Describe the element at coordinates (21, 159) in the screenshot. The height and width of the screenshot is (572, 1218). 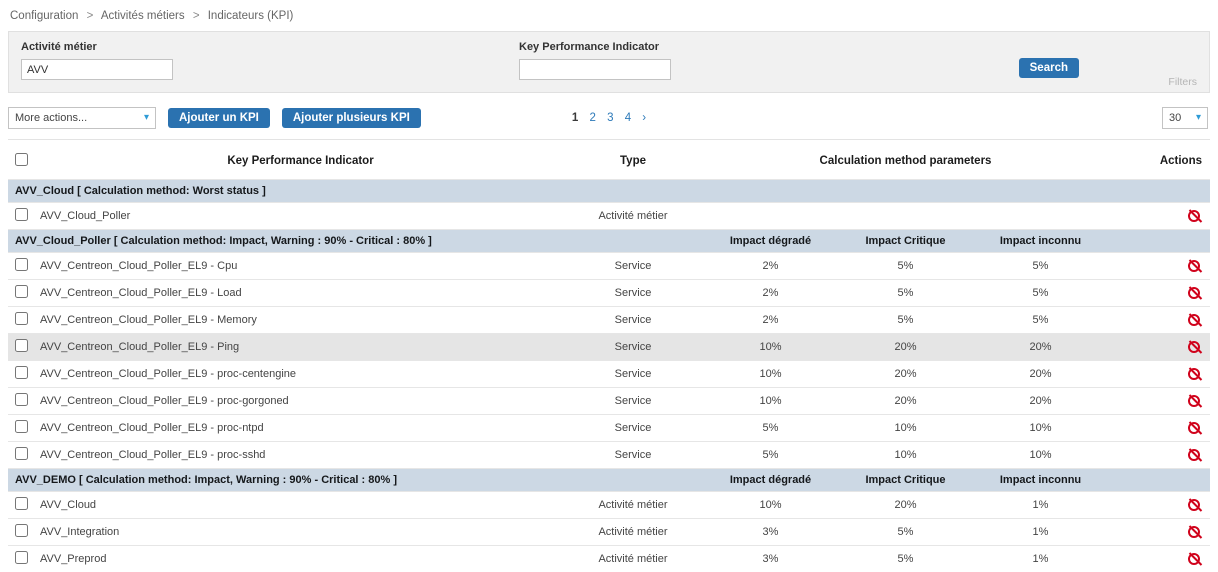
I see `select-all-checkbox` at that location.